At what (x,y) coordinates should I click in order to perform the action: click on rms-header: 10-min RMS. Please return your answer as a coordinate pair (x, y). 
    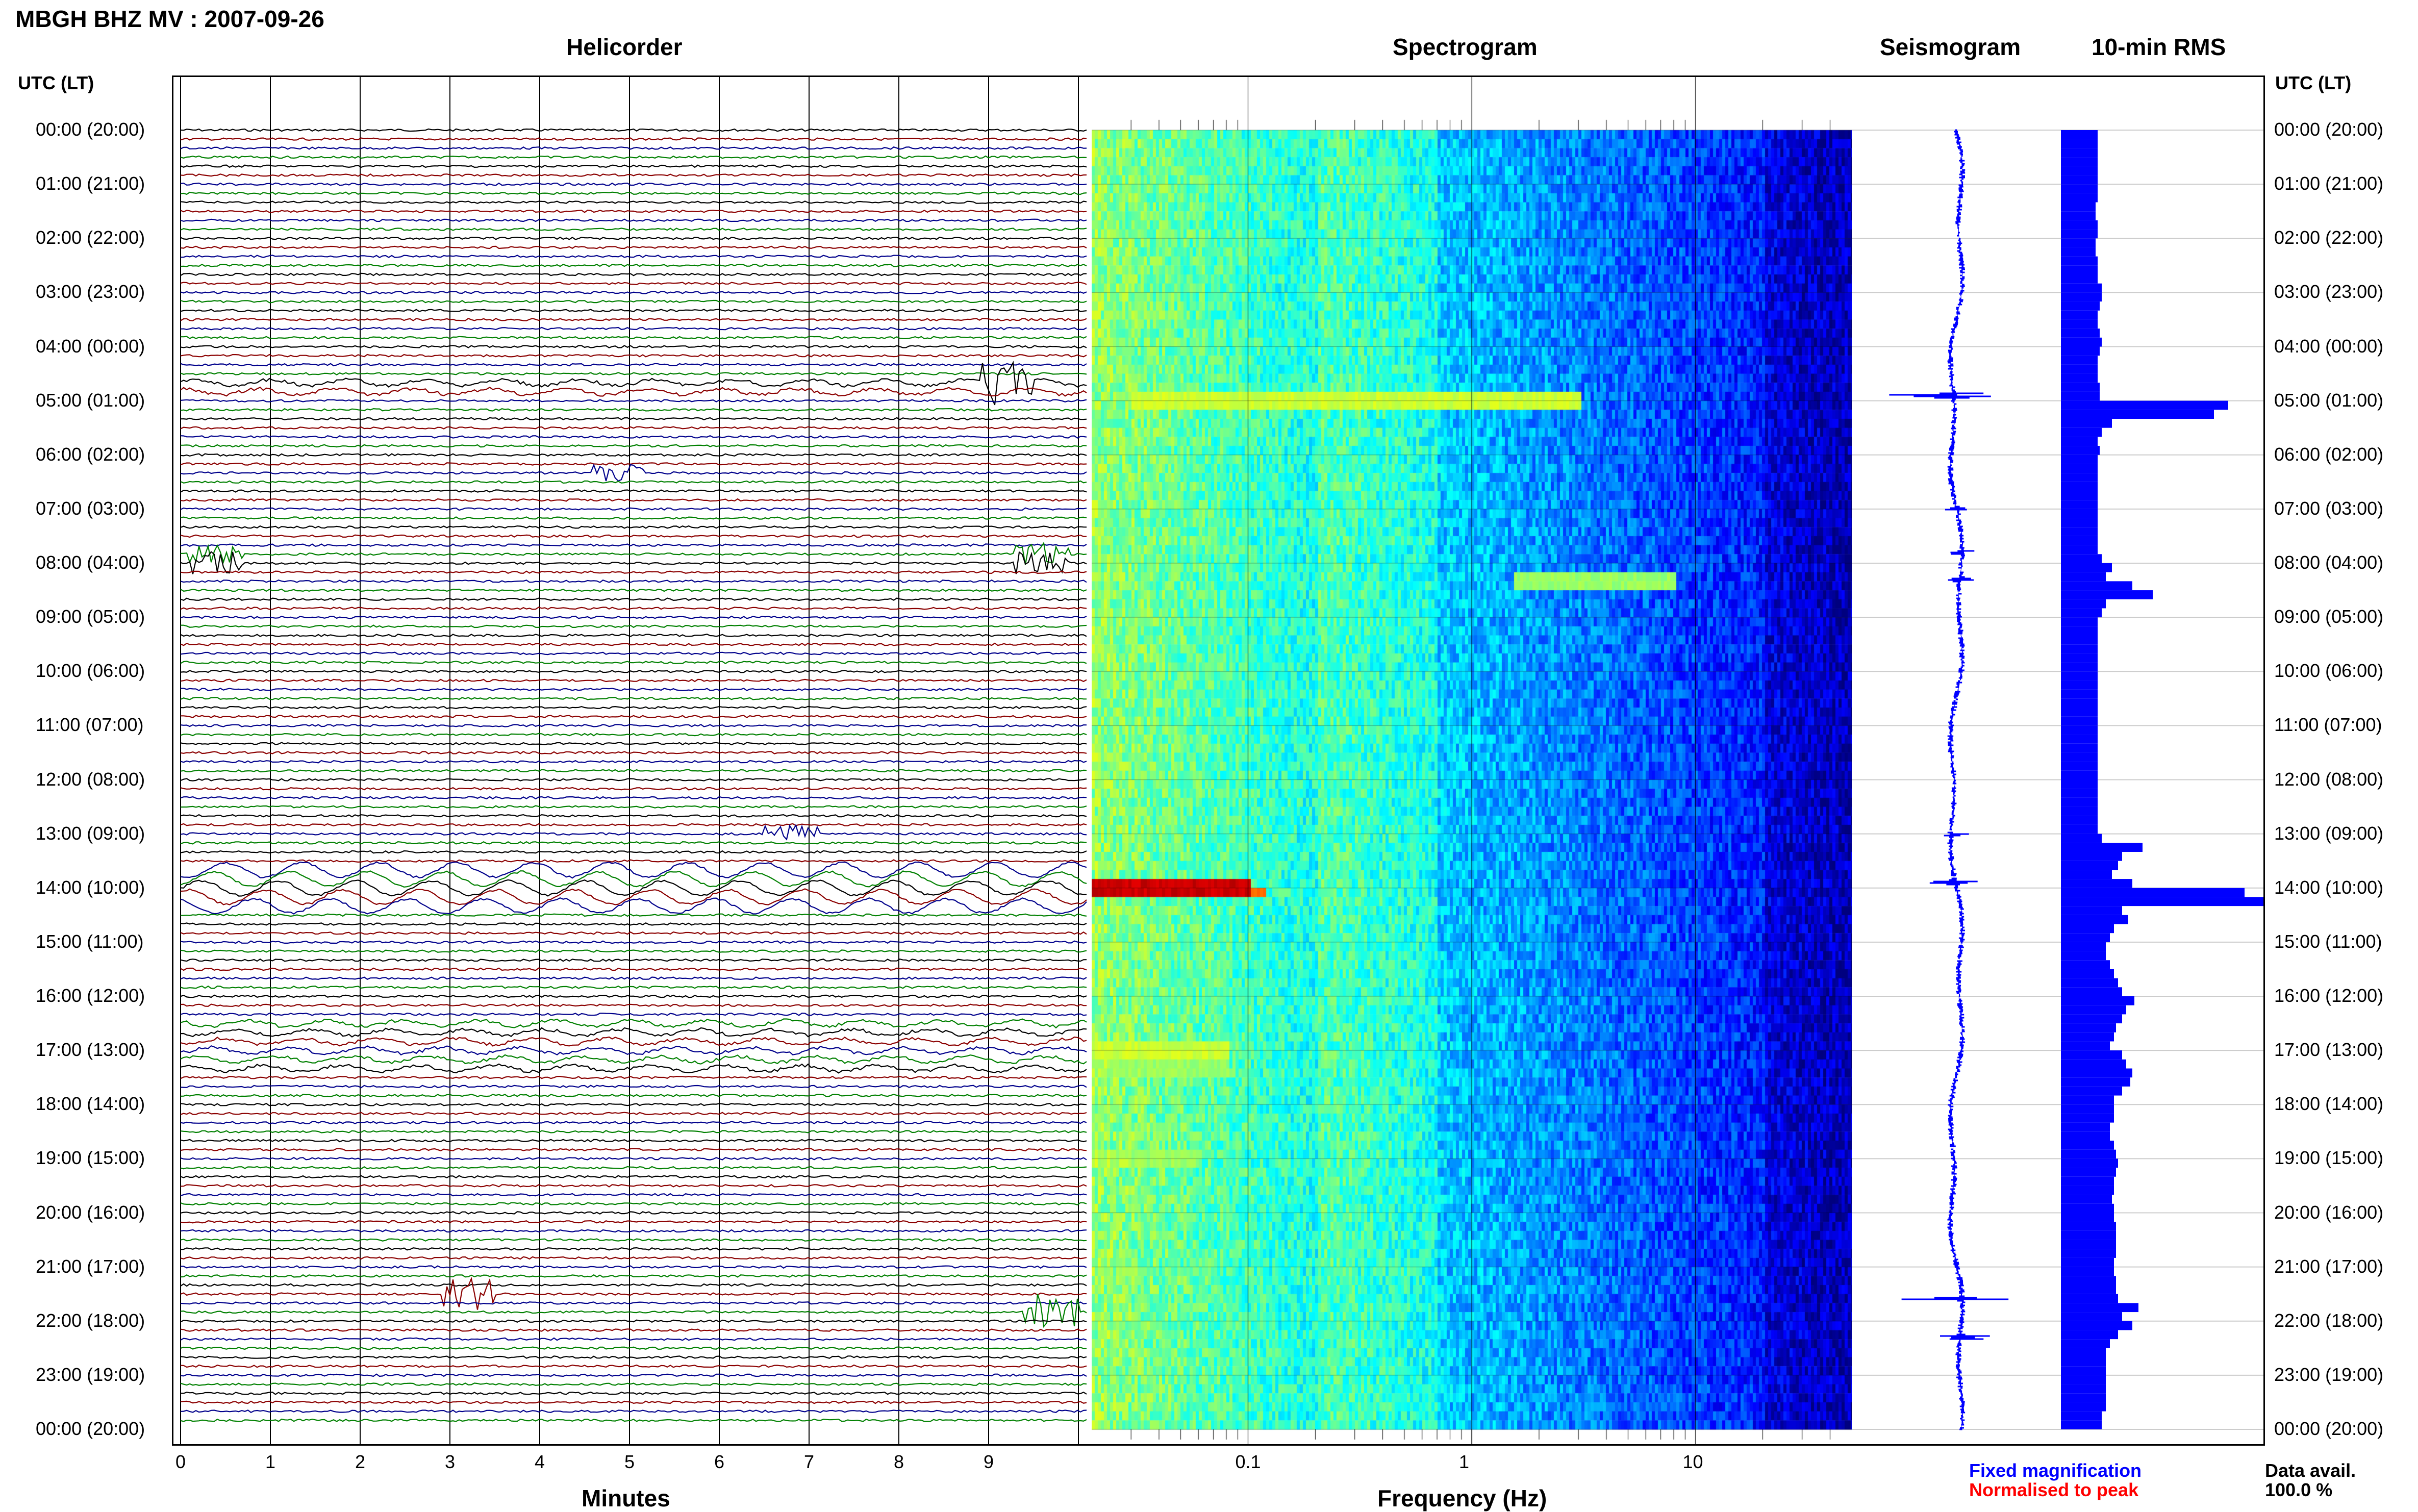
    Looking at the image, I should click on (2159, 47).